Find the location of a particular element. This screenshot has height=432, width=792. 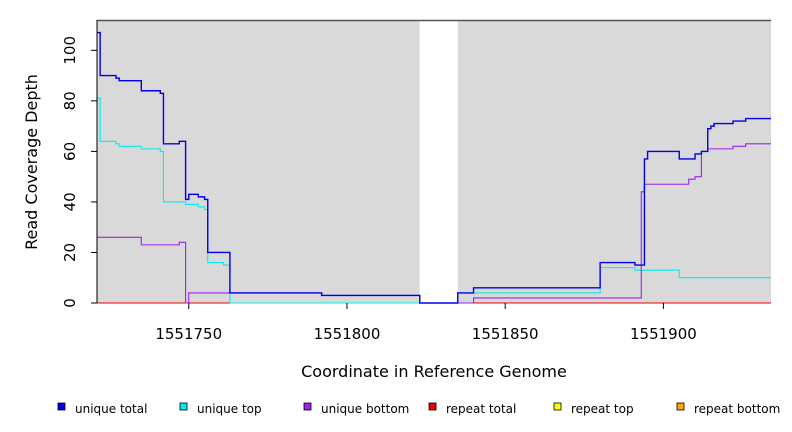

x-tick-label-1551850: 1551850 is located at coordinates (505, 334).